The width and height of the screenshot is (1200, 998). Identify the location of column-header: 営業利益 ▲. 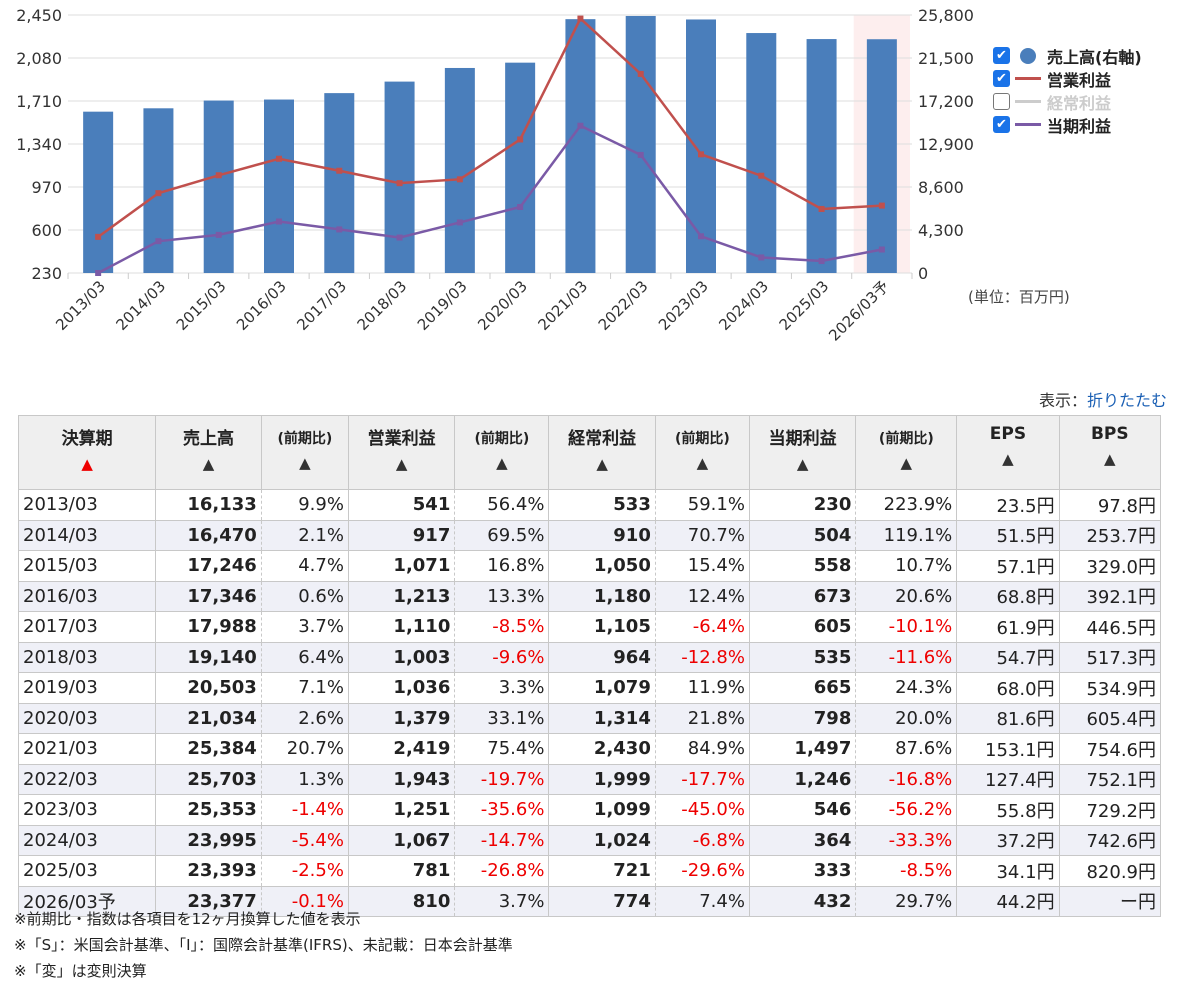
(401, 452).